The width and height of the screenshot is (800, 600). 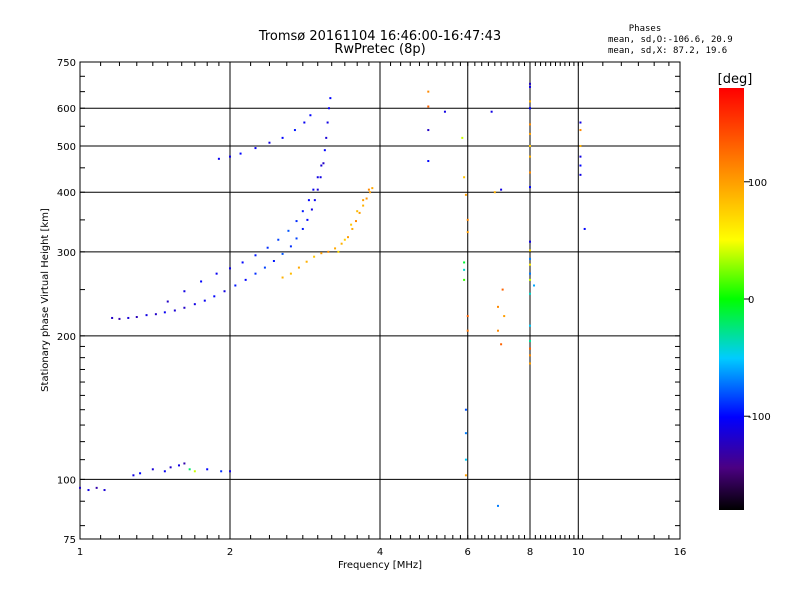 I want to click on x-tick-label: 4, so click(x=380, y=552).